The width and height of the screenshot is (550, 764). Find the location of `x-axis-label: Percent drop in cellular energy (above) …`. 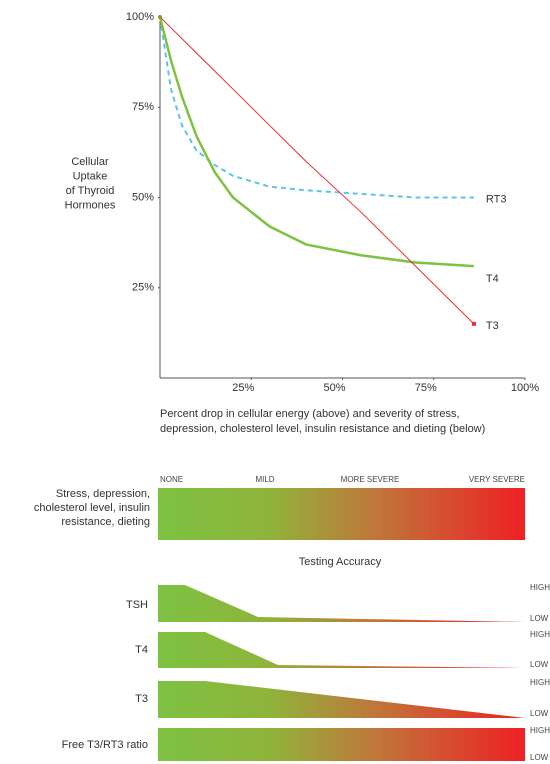

x-axis-label: Percent drop in cellular energy (above) … is located at coordinates (310, 414).